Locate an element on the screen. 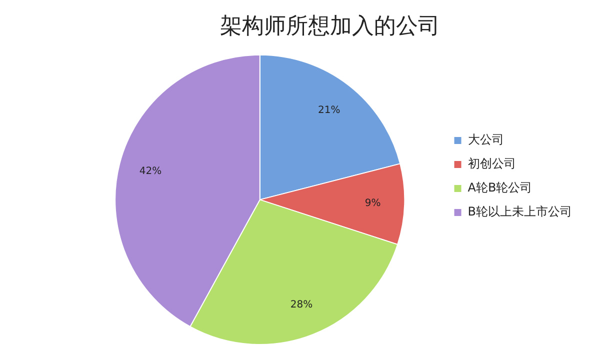 This screenshot has height=361, width=600. data-label: 9% is located at coordinates (372, 203).